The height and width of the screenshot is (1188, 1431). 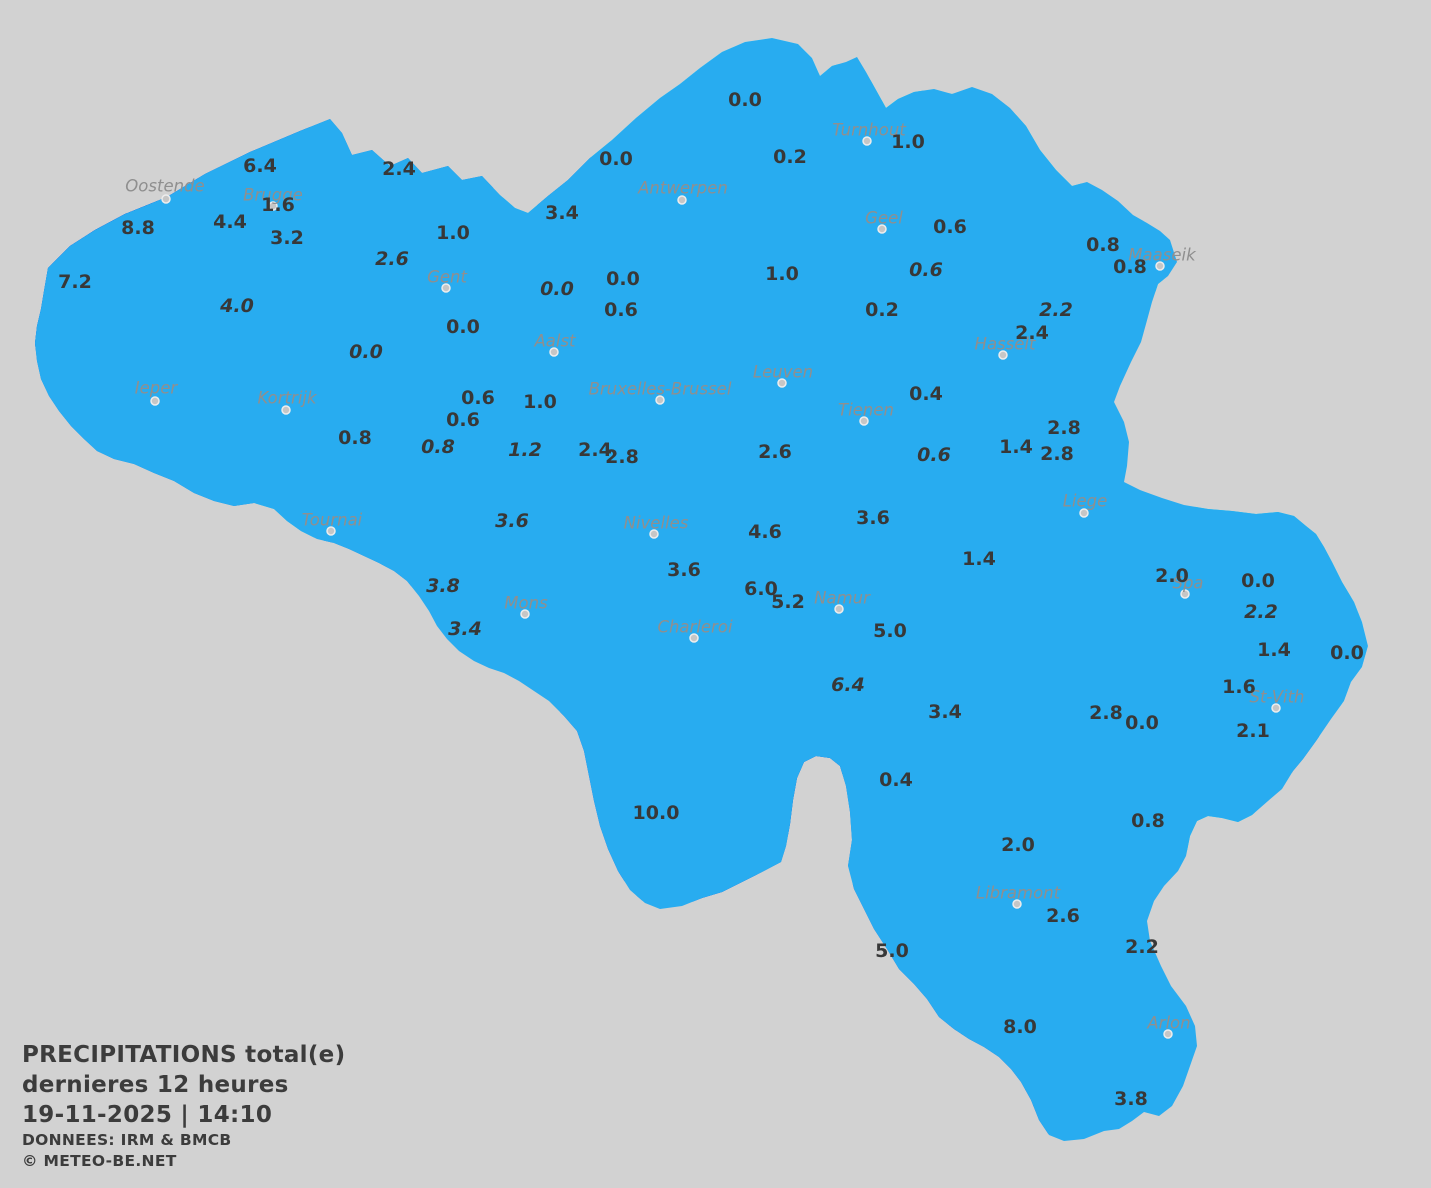 What do you see at coordinates (332, 520) in the screenshot?
I see `city-label: Tournai` at bounding box center [332, 520].